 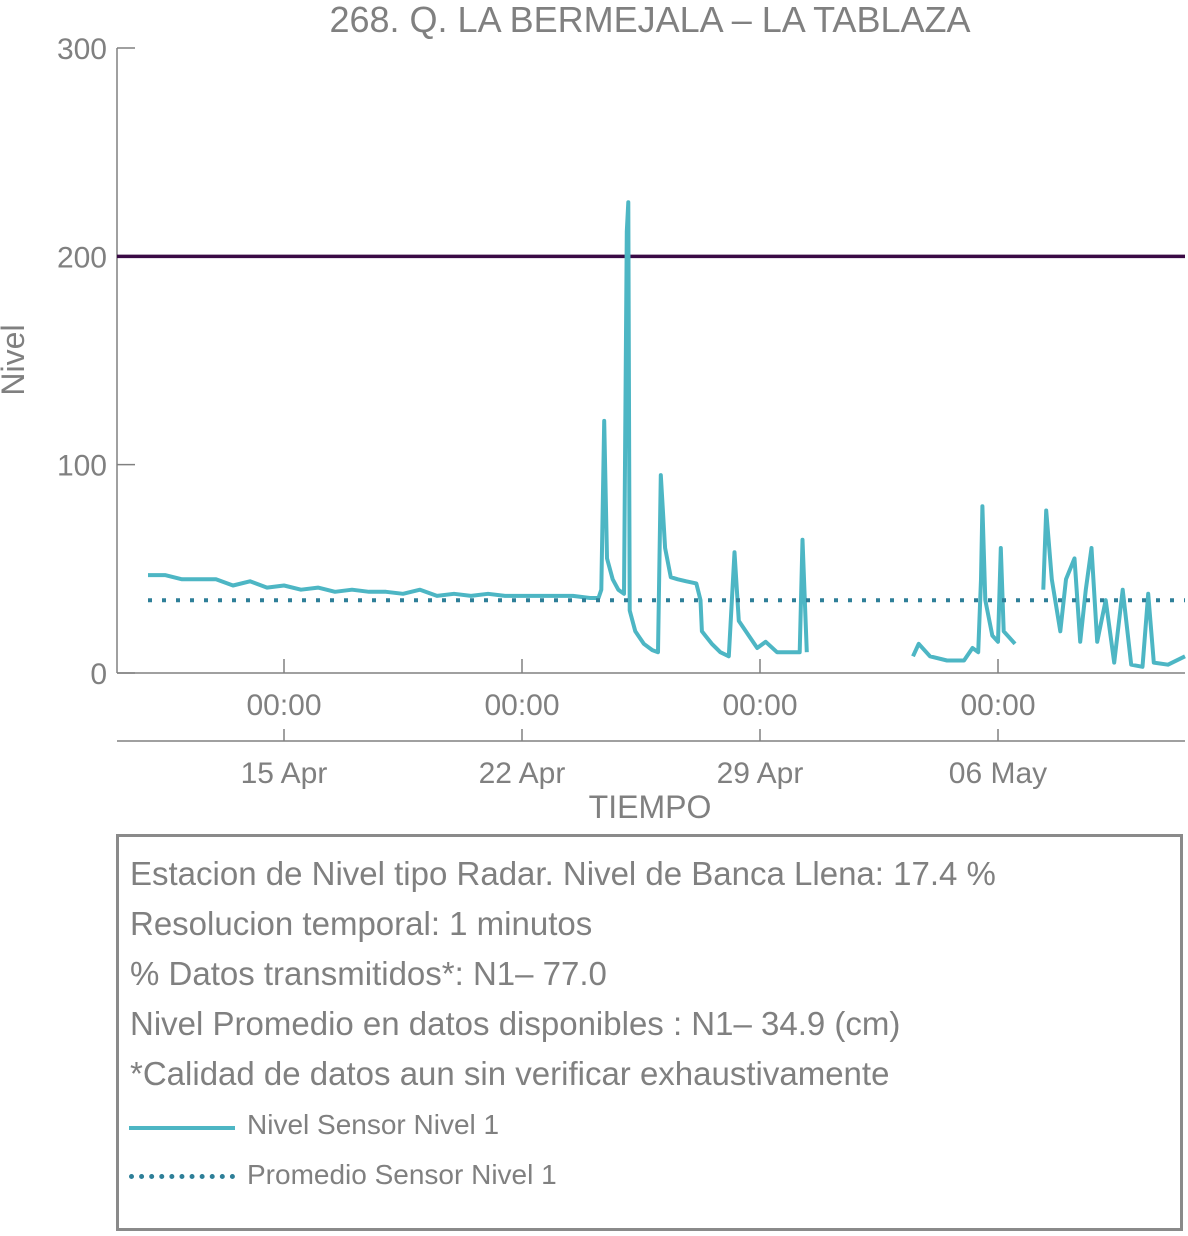 I want to click on x-tick-label-date: 06 May, so click(x=998, y=773).